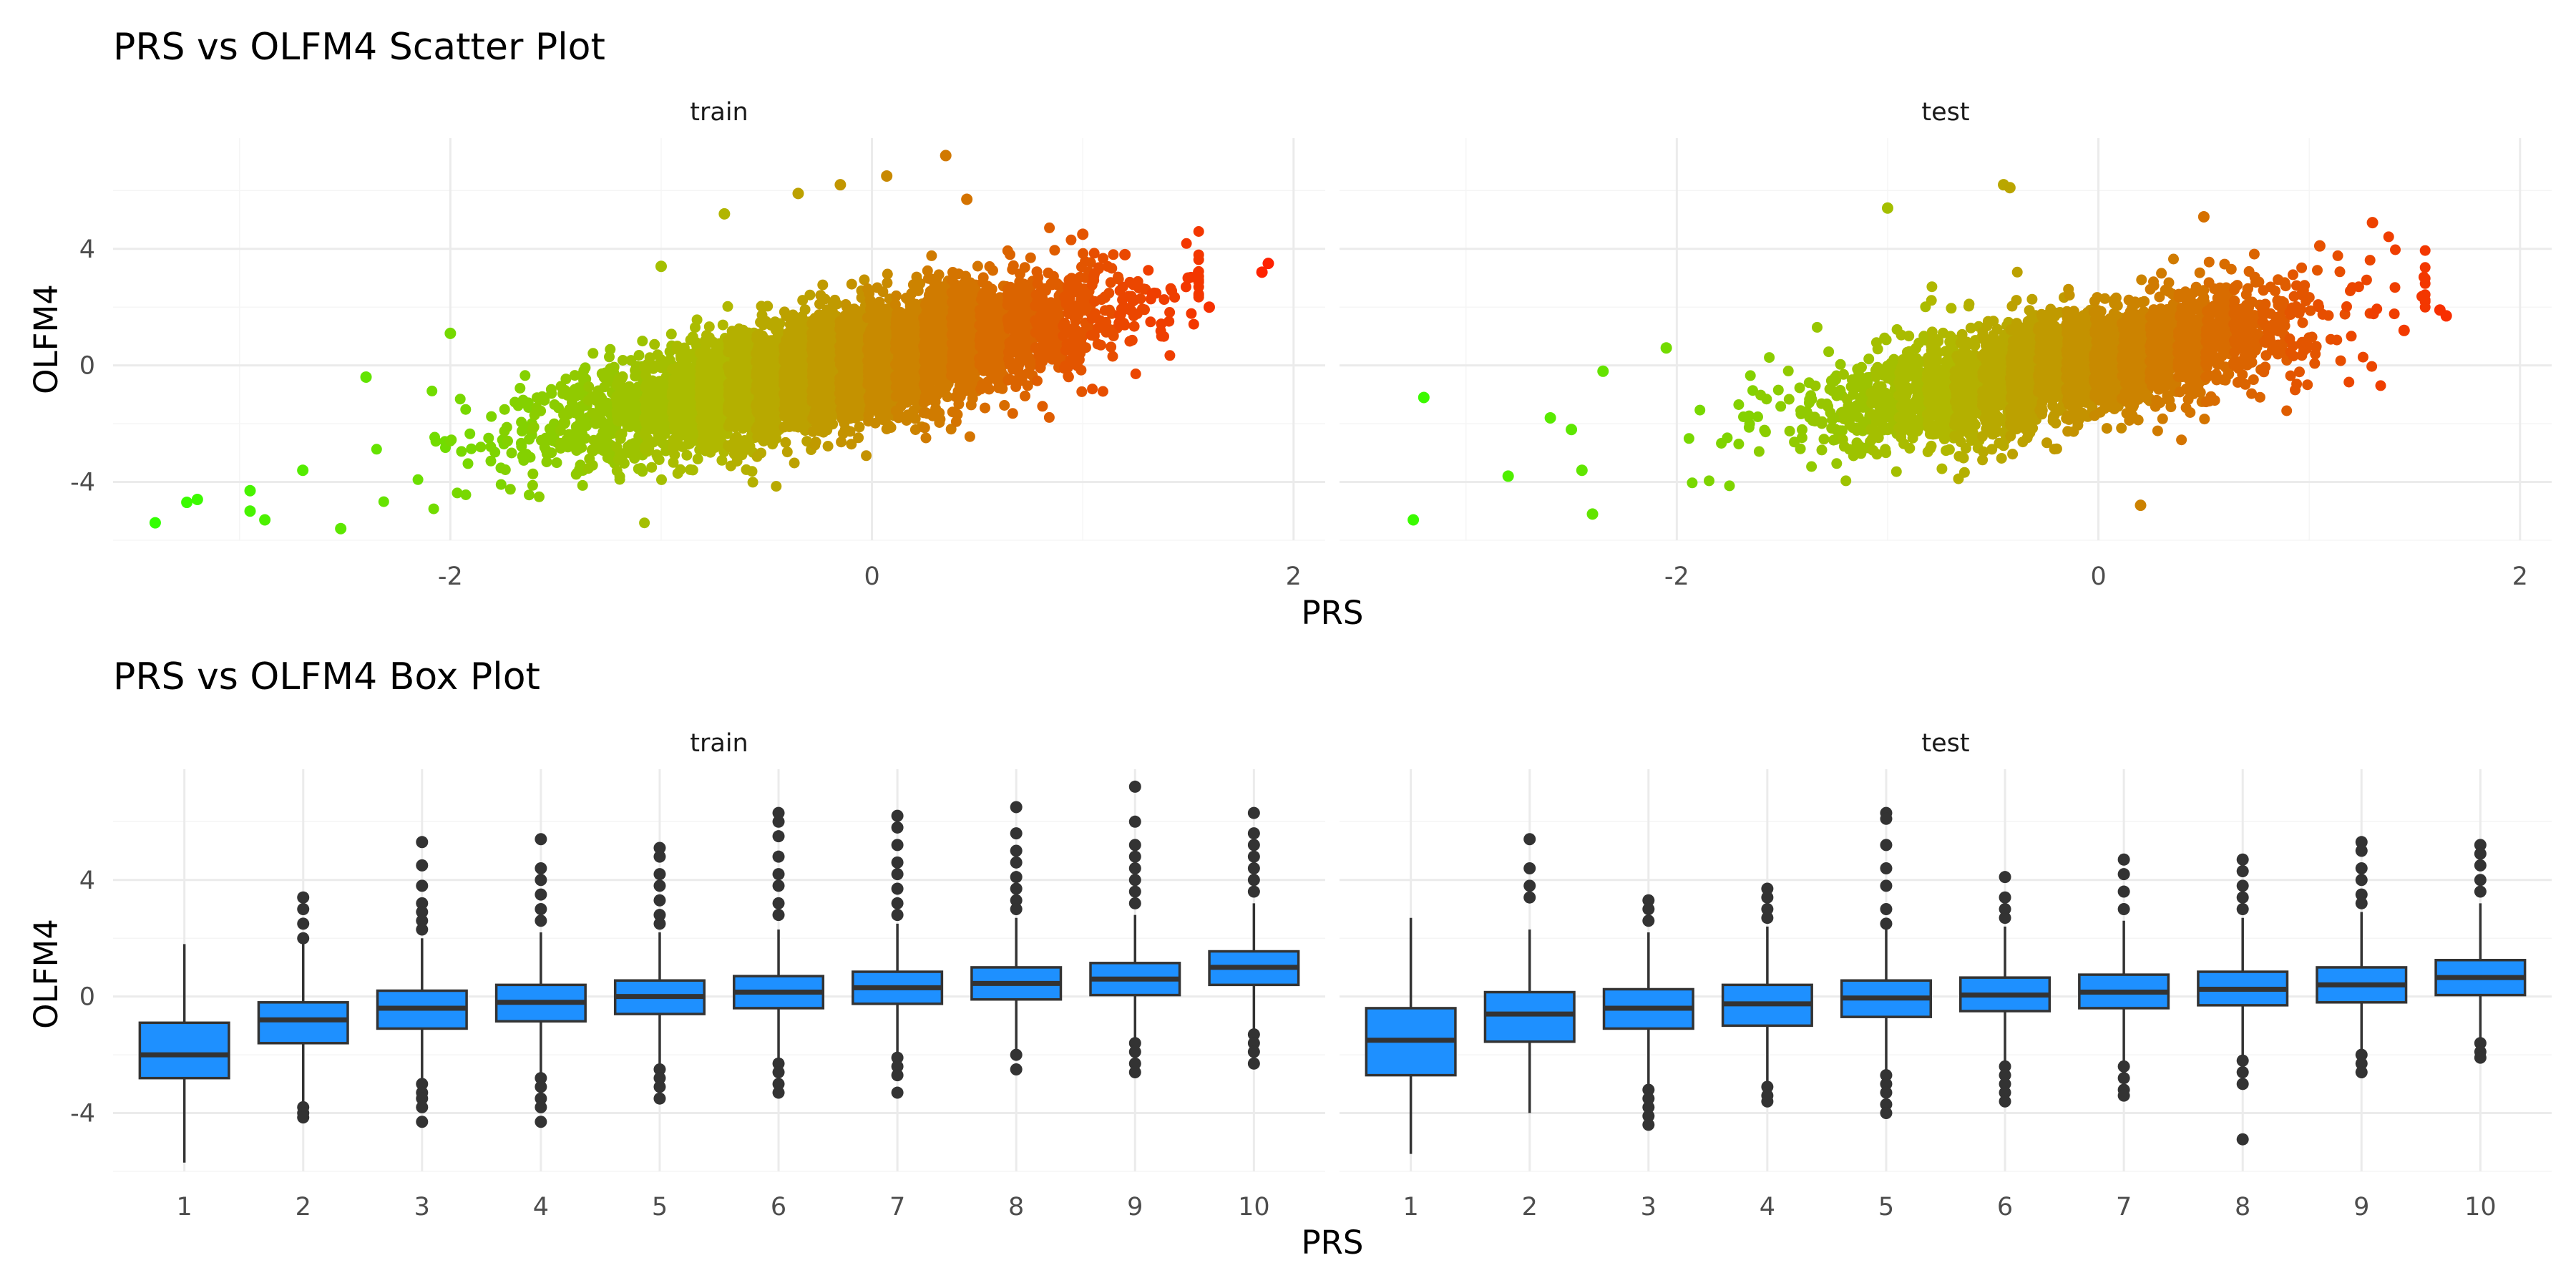 This screenshot has width=2576, height=1288. What do you see at coordinates (711, 342) in the screenshot?
I see `scatter-extreme-points` at bounding box center [711, 342].